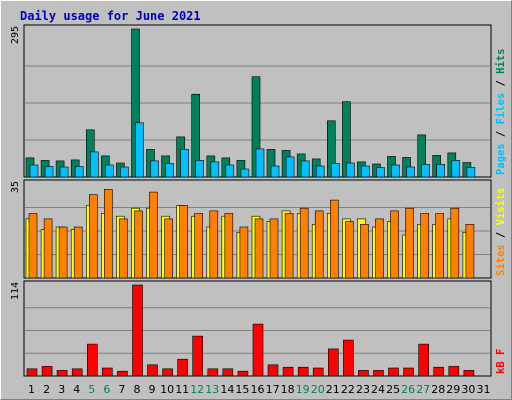 The height and width of the screenshot is (400, 512). What do you see at coordinates (378, 389) in the screenshot?
I see `x-tick-label: 24` at bounding box center [378, 389].